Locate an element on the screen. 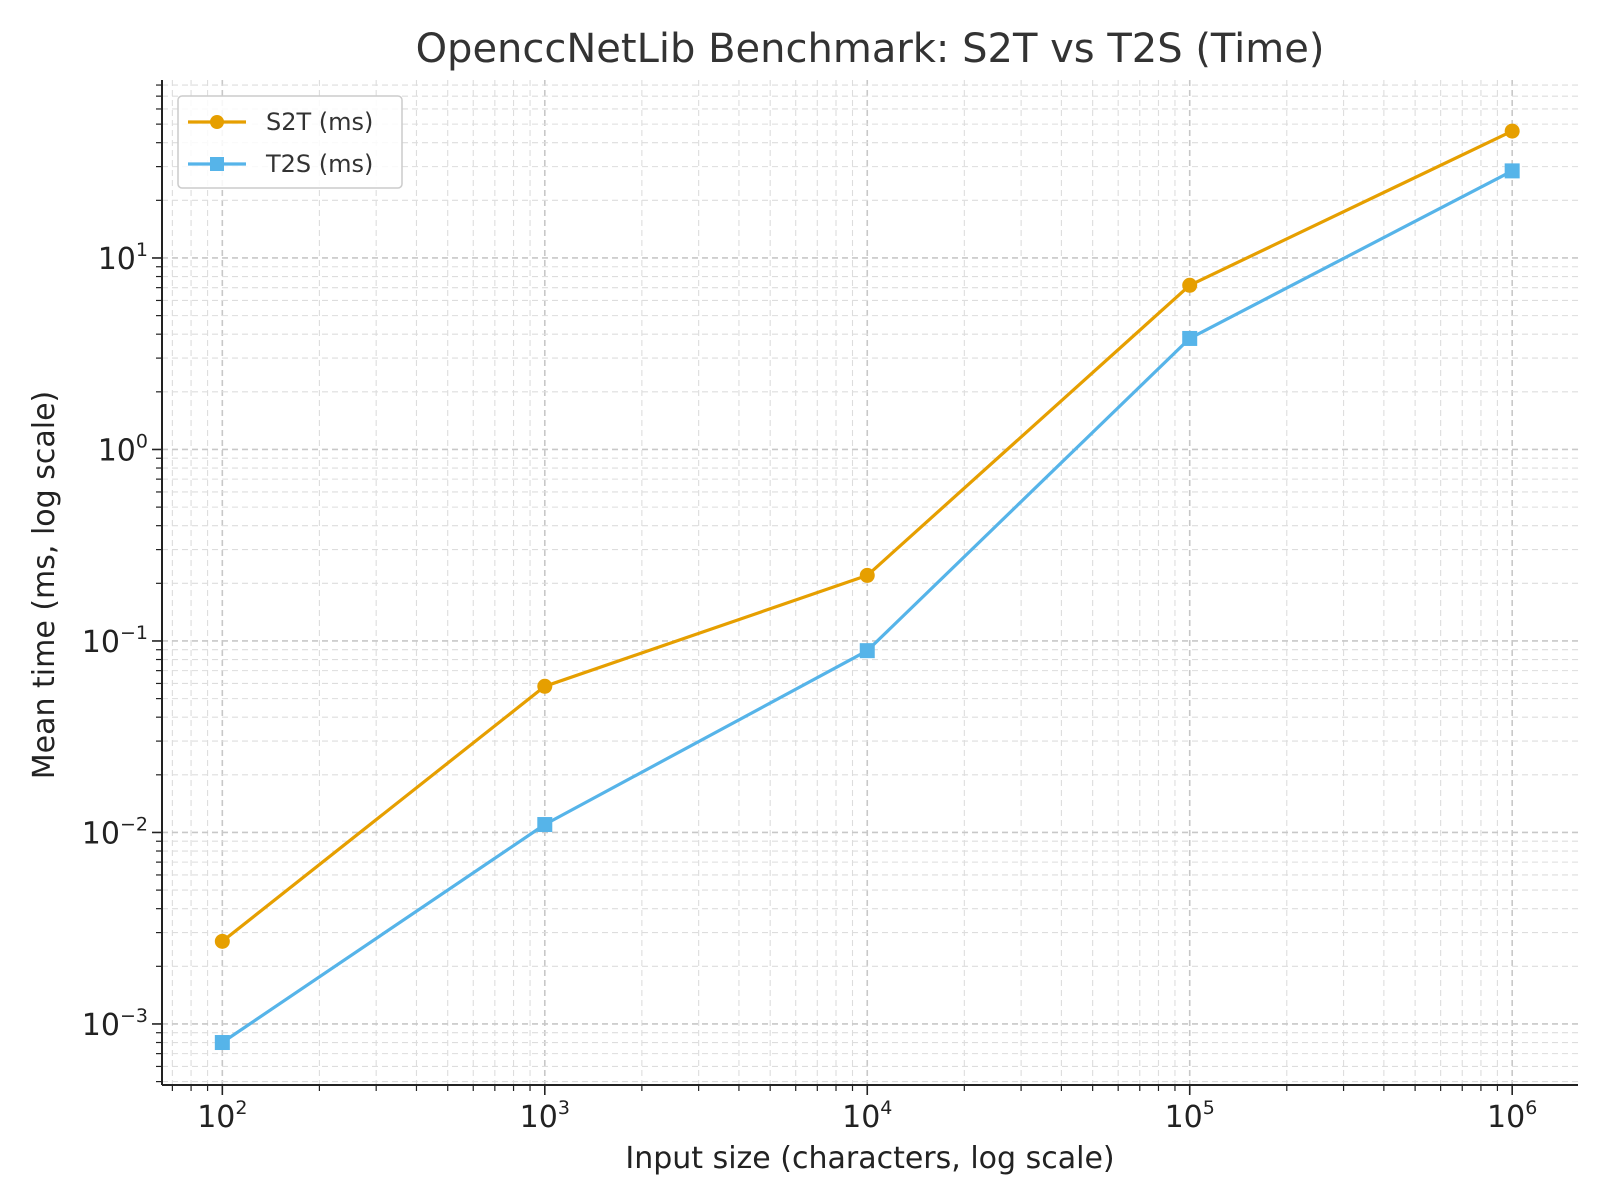 The image size is (1600, 1200). legend: S2T (ms) T2S (ms) is located at coordinates (290, 142).